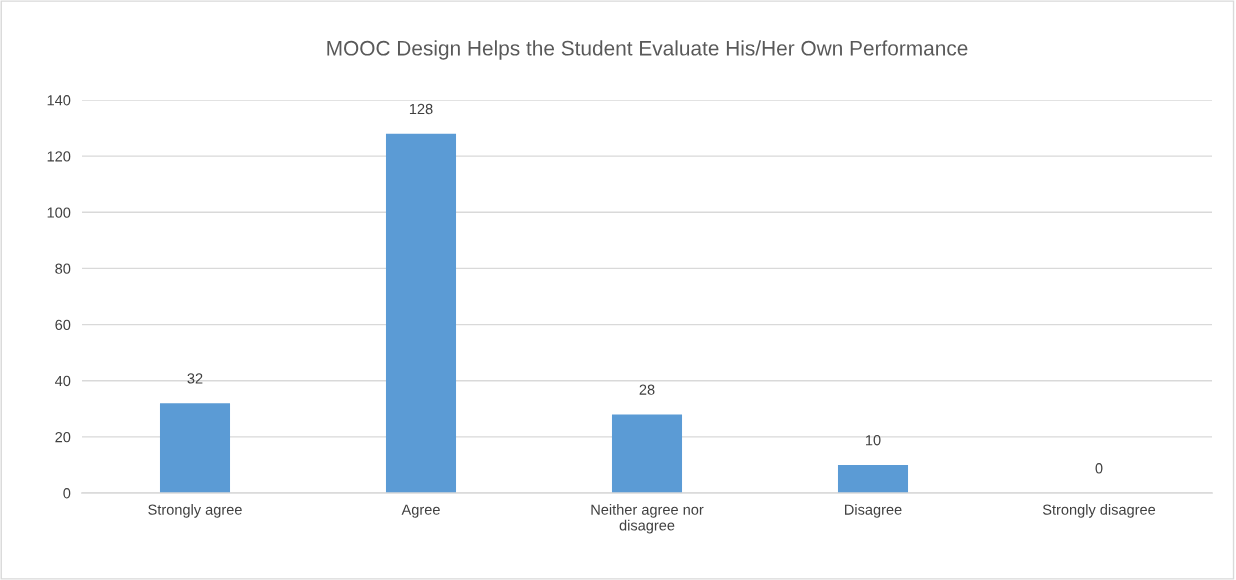  What do you see at coordinates (1099, 468) in the screenshot?
I see `data-label: 0` at bounding box center [1099, 468].